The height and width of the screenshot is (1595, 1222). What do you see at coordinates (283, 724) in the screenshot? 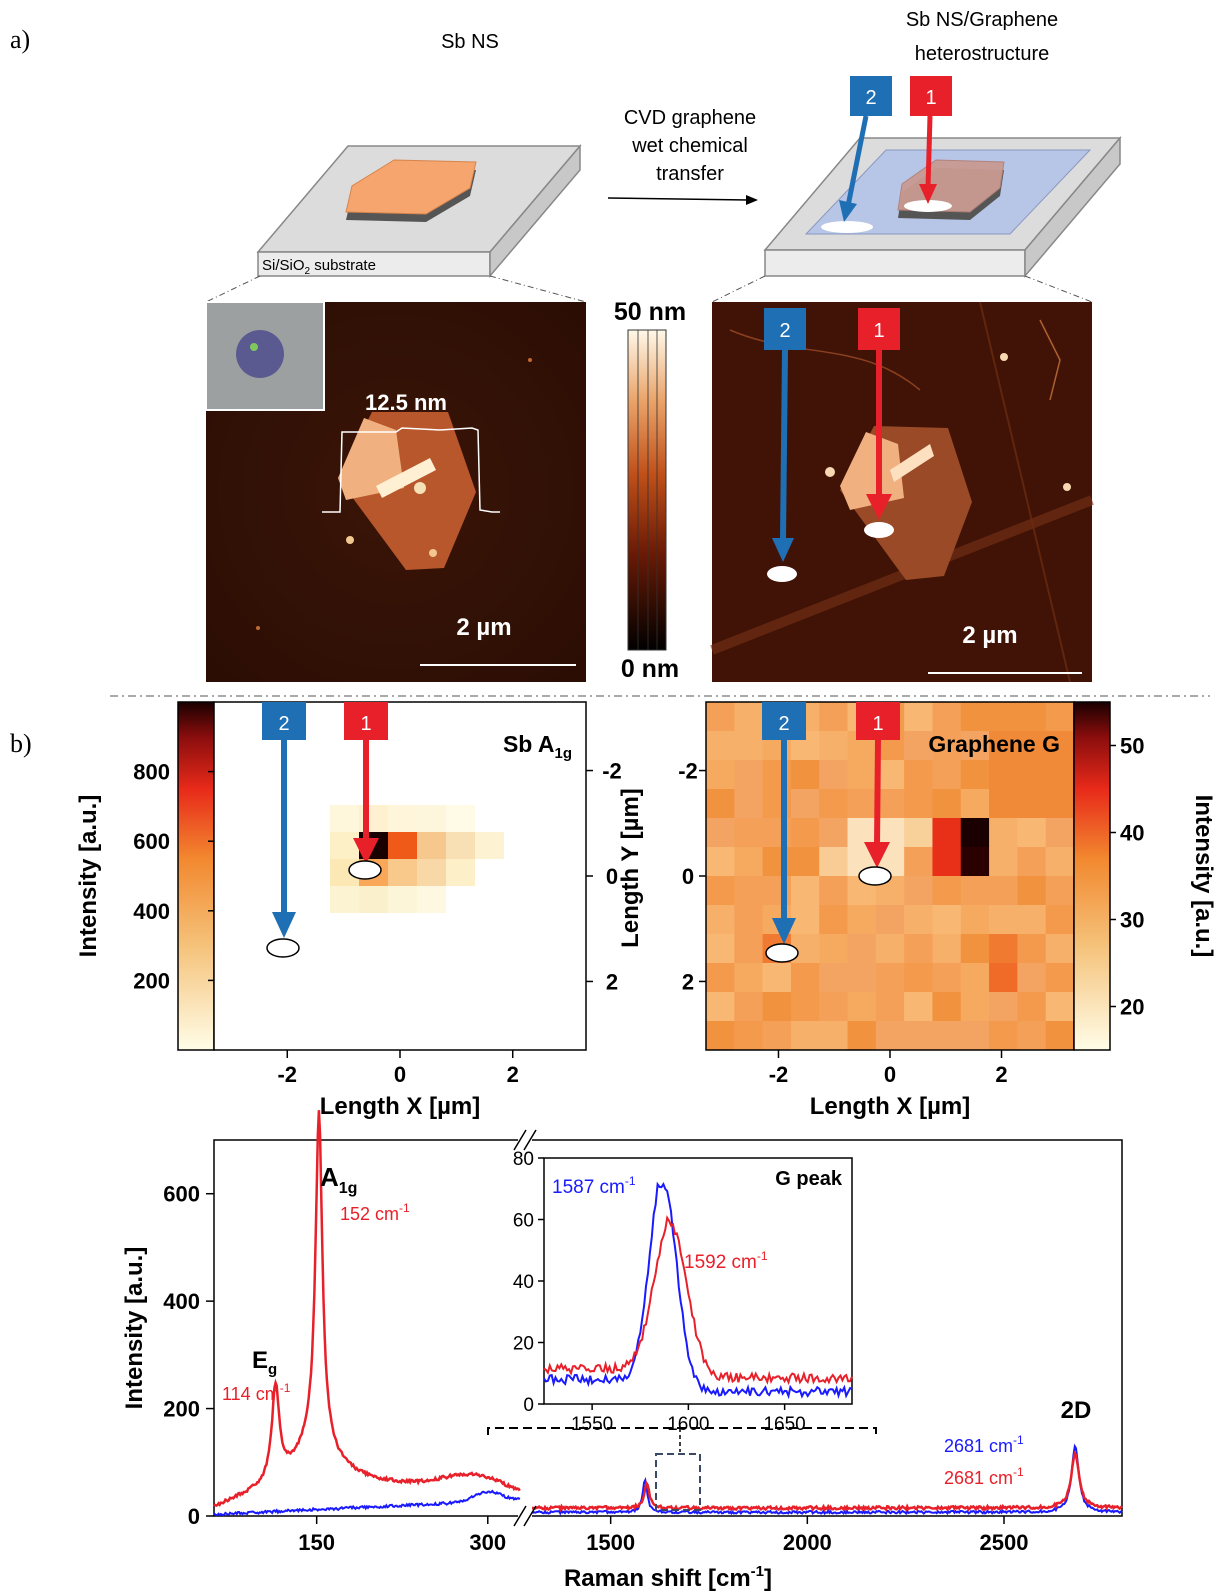
I see `svg-text: 2` at bounding box center [283, 724].